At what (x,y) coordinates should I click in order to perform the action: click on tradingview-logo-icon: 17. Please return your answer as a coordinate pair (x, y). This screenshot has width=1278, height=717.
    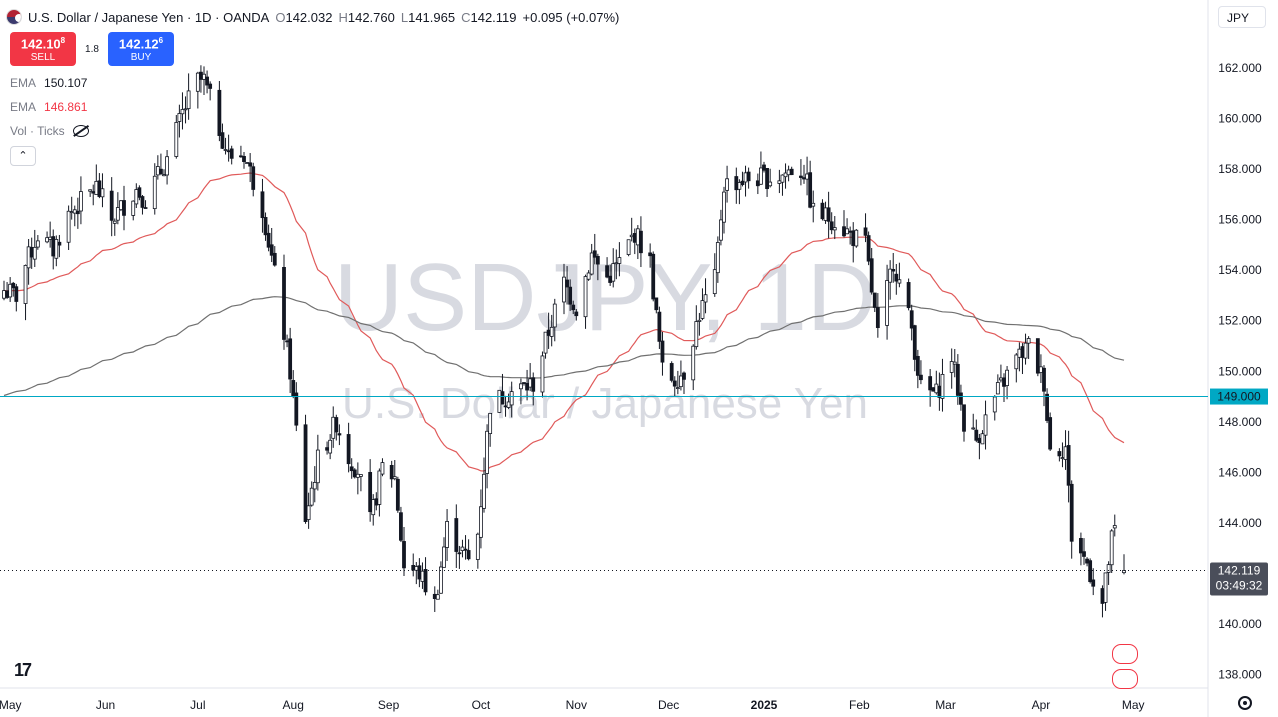
    Looking at the image, I should click on (23, 670).